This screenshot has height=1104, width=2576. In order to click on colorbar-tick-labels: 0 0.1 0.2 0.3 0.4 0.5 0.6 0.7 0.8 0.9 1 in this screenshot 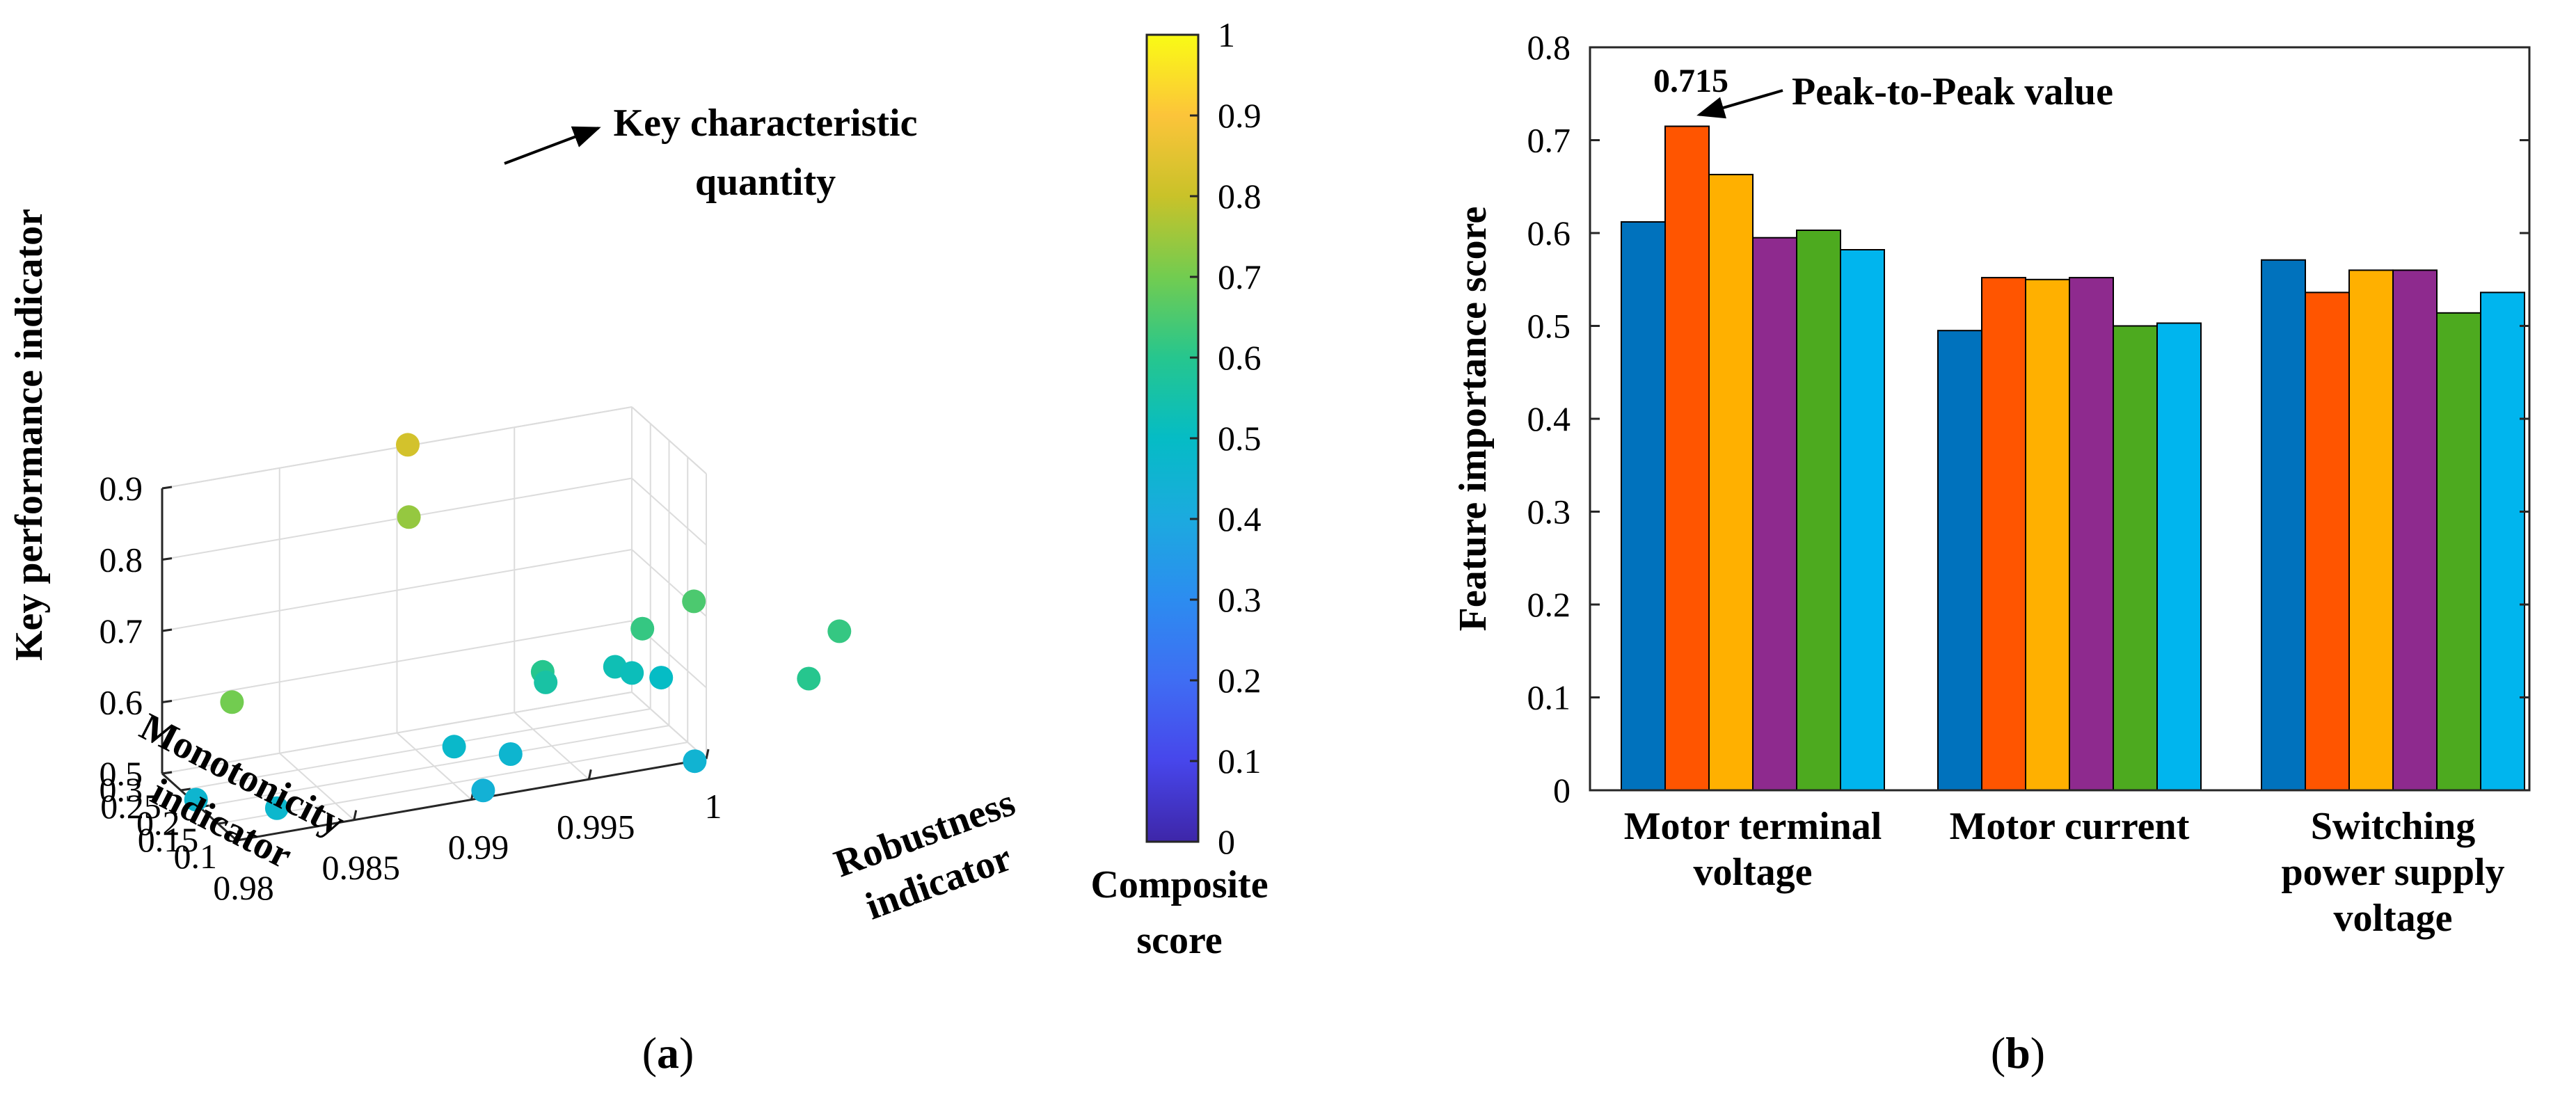, I will do `click(1226, 438)`.